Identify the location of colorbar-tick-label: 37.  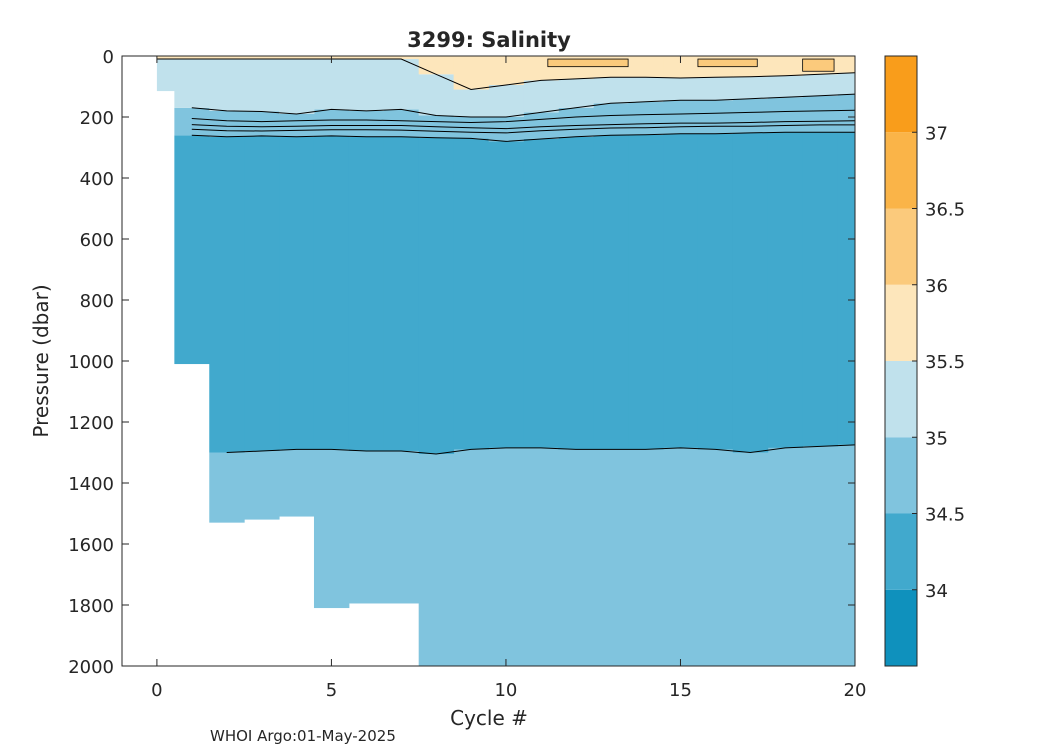
(936, 133).